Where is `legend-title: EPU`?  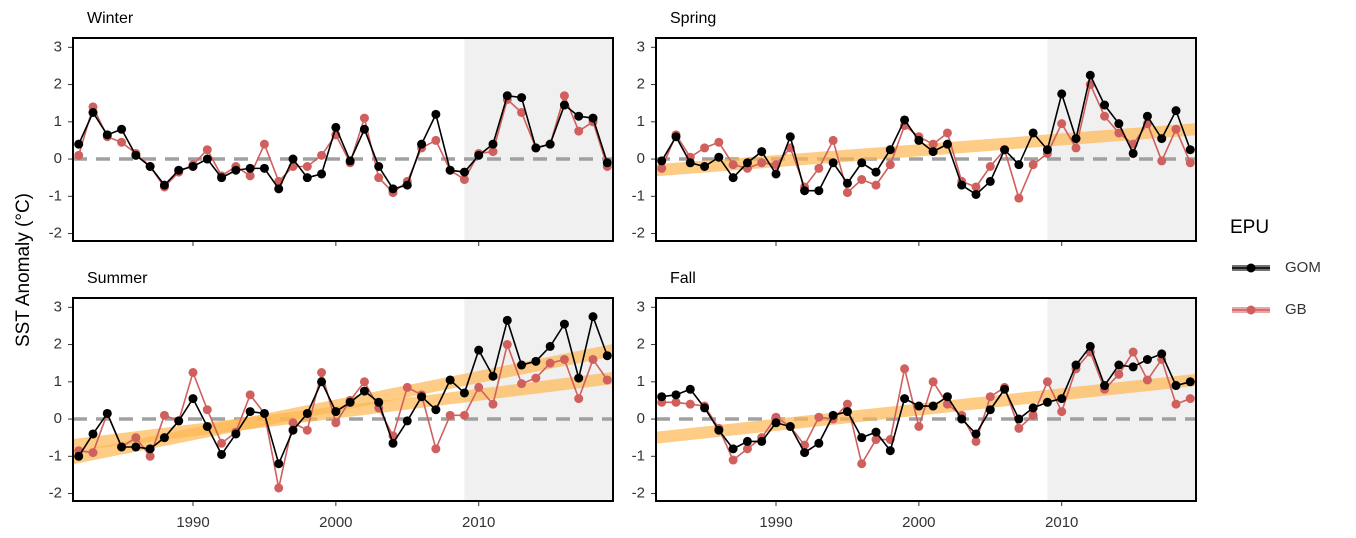 legend-title: EPU is located at coordinates (1249, 227).